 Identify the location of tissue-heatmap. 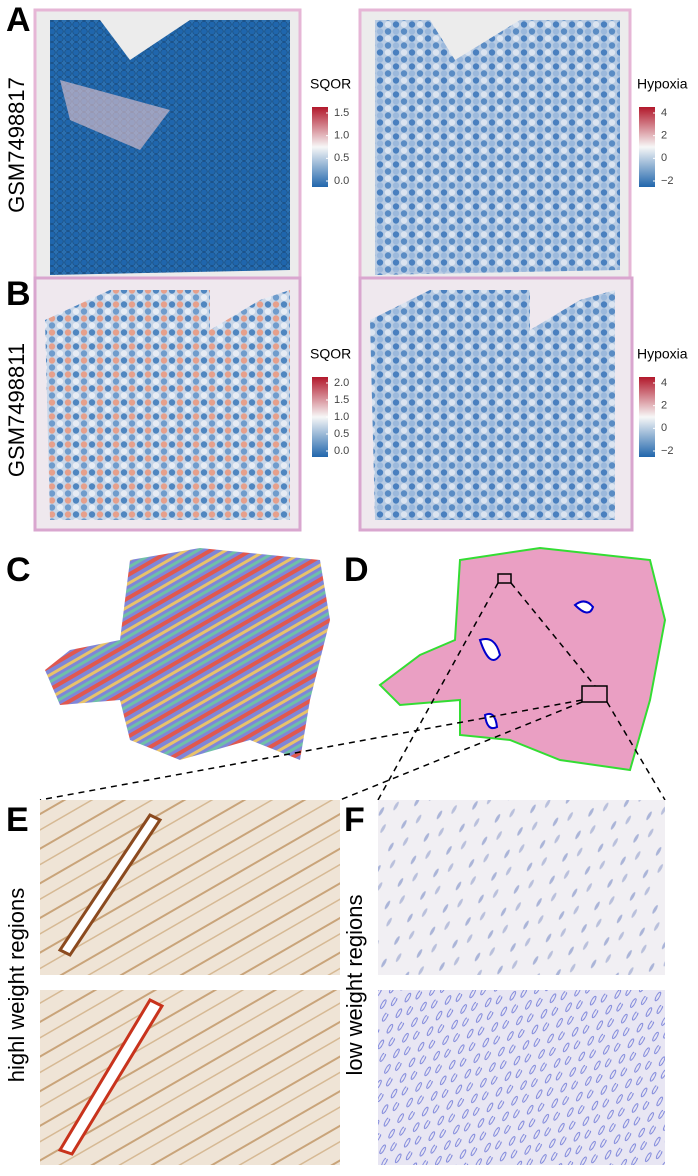
(187, 654).